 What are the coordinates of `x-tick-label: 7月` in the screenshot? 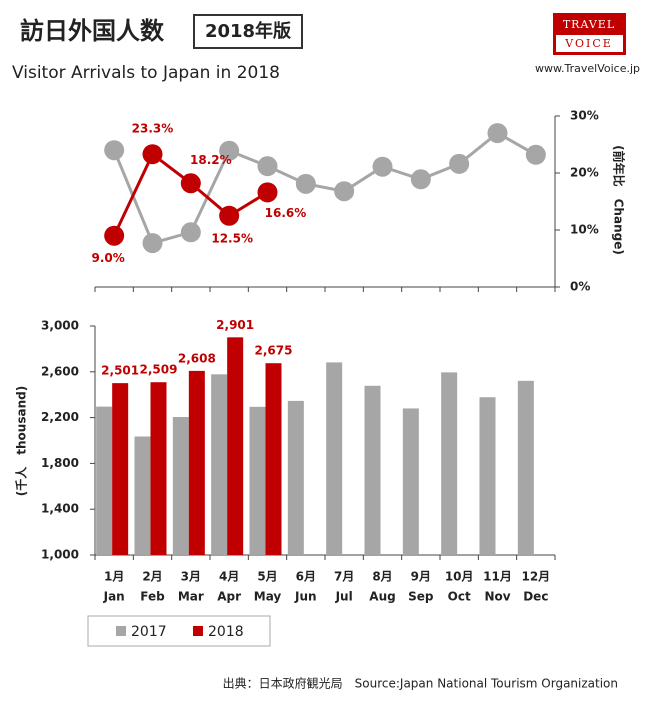 It's located at (344, 577).